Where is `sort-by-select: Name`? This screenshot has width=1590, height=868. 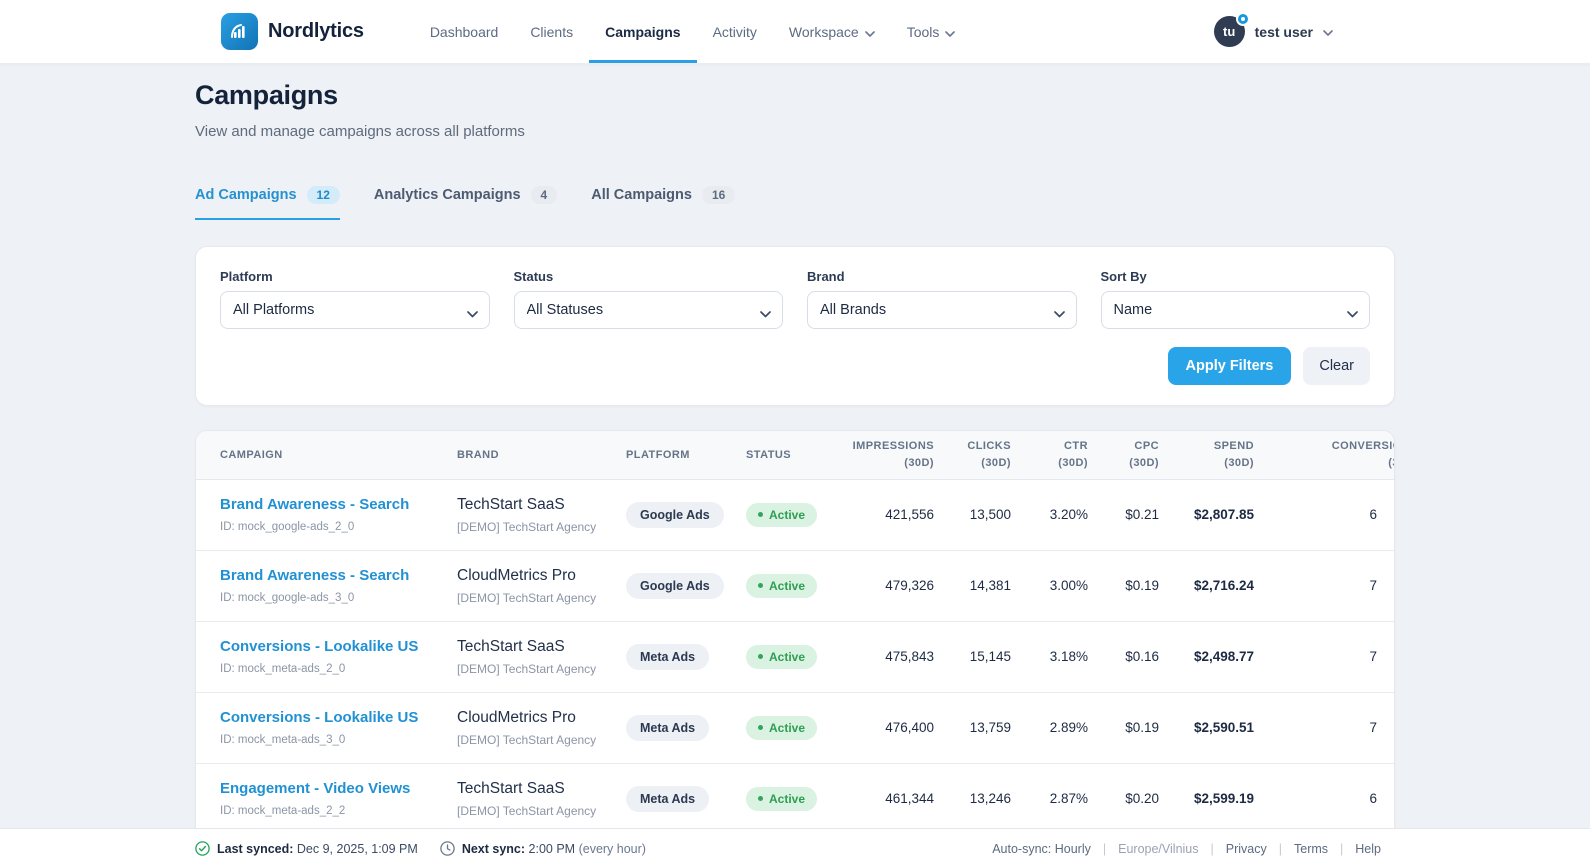
sort-by-select: Name is located at coordinates (1235, 310).